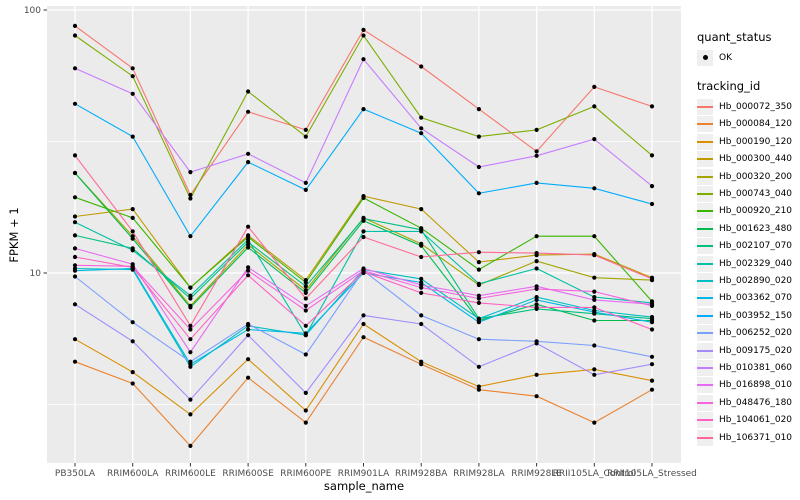 The height and width of the screenshot is (500, 800). What do you see at coordinates (756, 280) in the screenshot?
I see `legend-entry-label: Hb_002890_020` at bounding box center [756, 280].